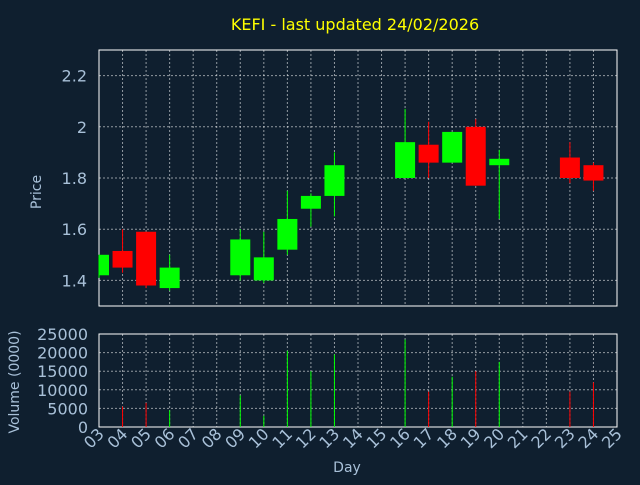 This screenshot has height=485, width=640. What do you see at coordinates (74, 178) in the screenshot?
I see `price-tick-label: 1.8` at bounding box center [74, 178].